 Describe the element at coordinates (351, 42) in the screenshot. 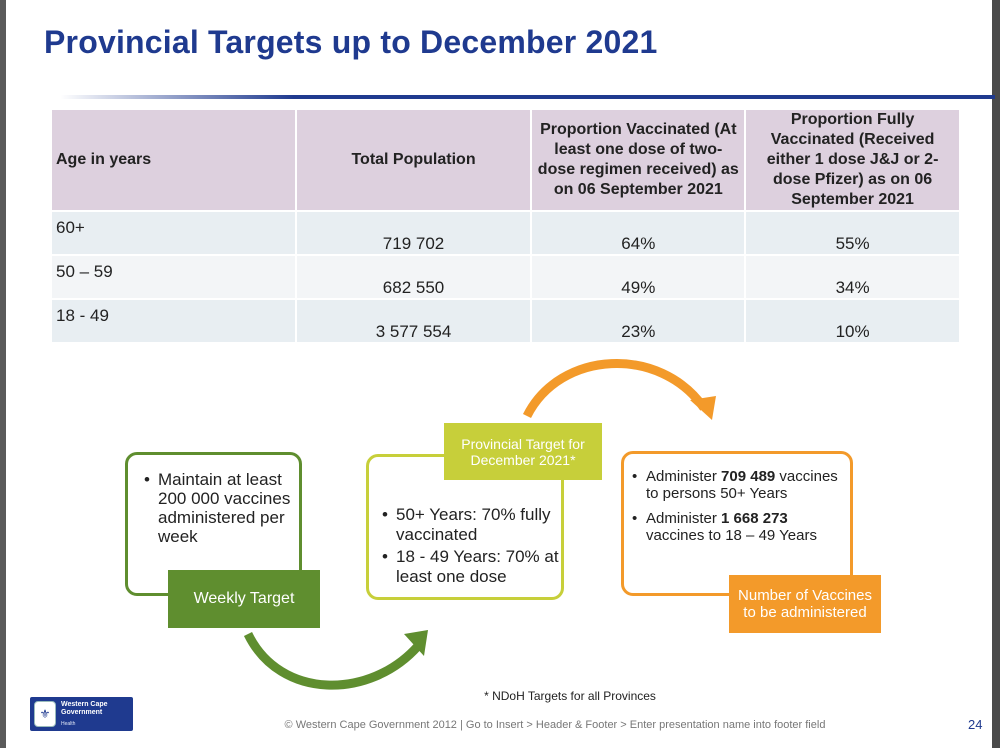

I see `slide-title: Provincial Targets up to December 2021` at that location.